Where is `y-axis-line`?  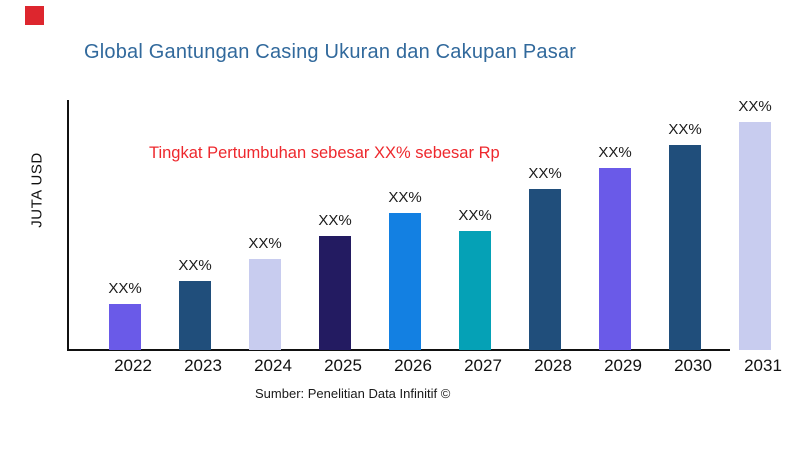 y-axis-line is located at coordinates (68, 225).